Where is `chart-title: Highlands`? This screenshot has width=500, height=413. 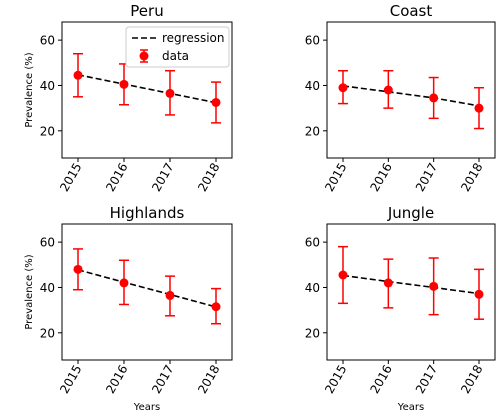 chart-title: Highlands is located at coordinates (147, 213).